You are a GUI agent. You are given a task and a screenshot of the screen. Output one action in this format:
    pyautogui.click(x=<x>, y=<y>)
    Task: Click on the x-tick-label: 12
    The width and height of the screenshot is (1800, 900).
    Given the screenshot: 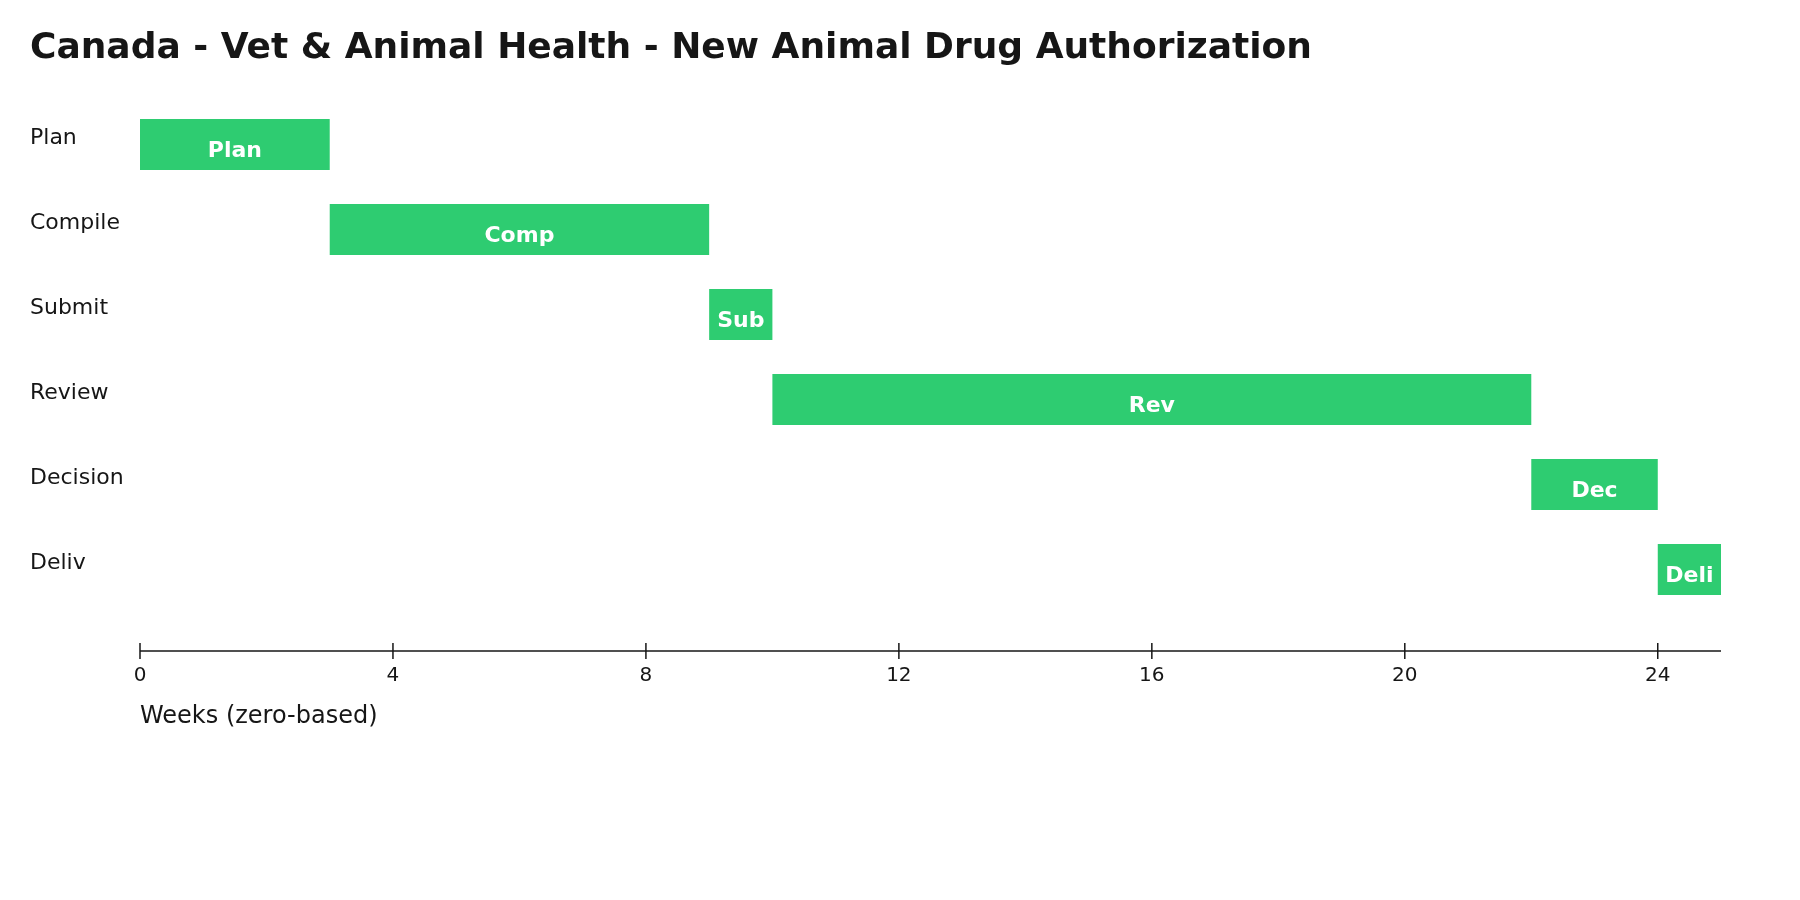 What is the action you would take?
    pyautogui.click(x=899, y=674)
    